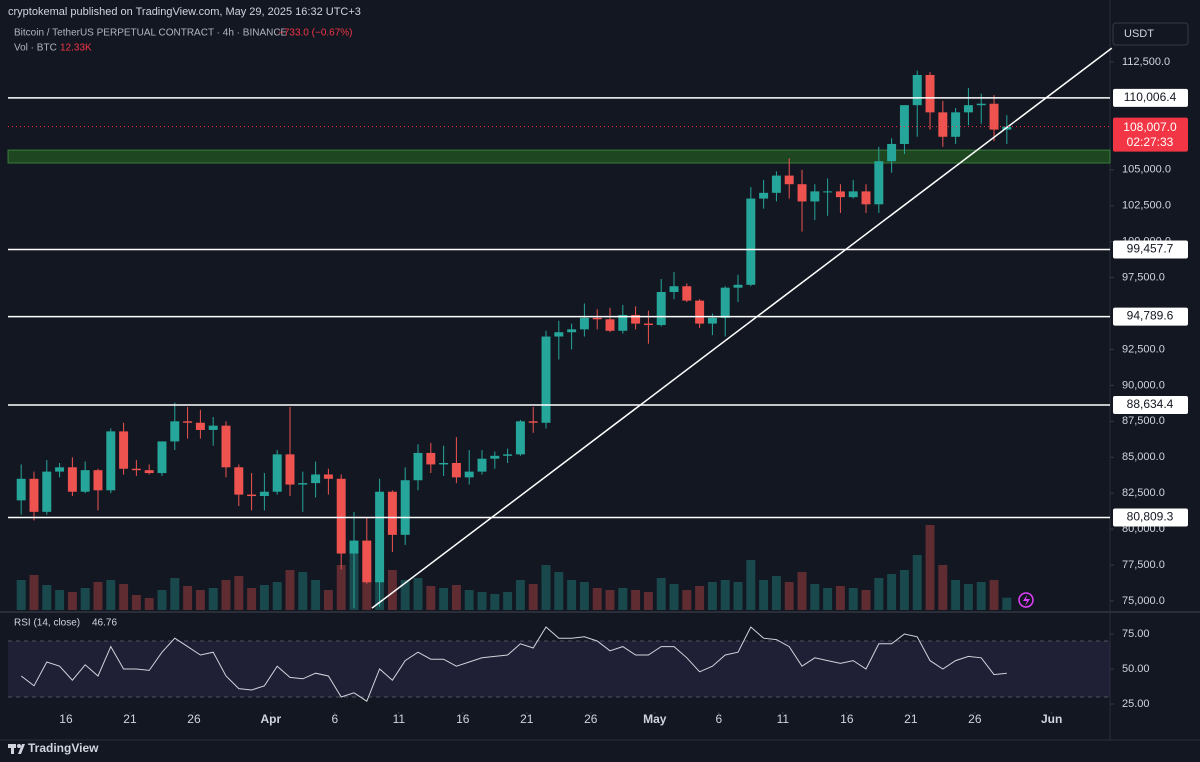  I want to click on y-tick-label: 25.00, so click(1136, 704).